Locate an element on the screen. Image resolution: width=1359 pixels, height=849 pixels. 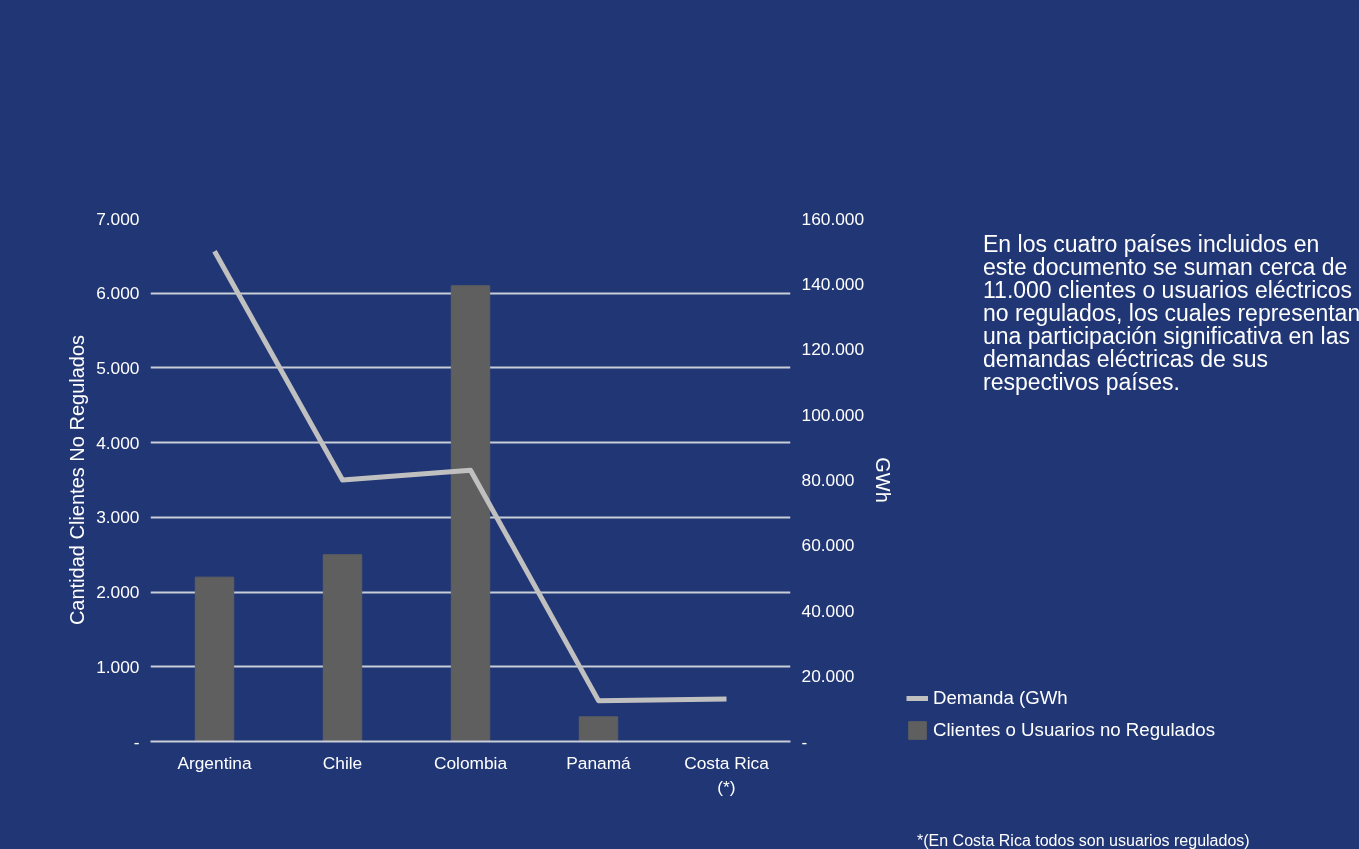
y-tick-label: 5.000 is located at coordinates (118, 367).